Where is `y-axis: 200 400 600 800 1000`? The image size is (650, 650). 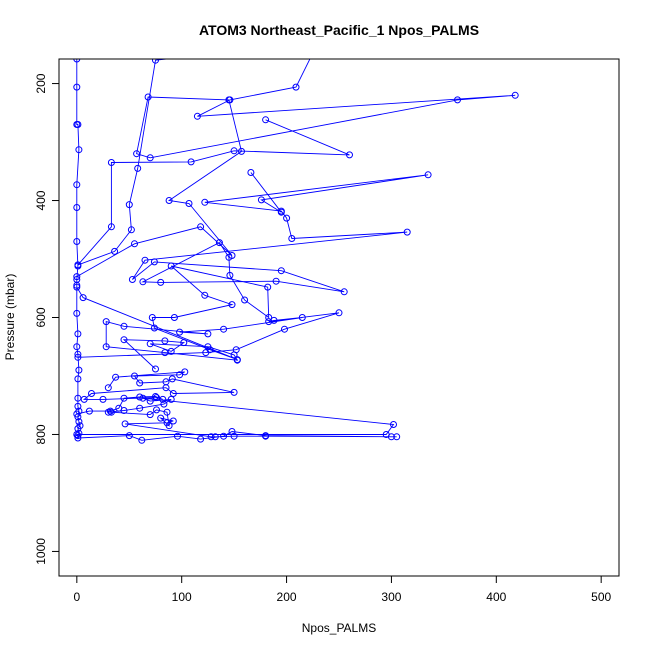 y-axis: 200 400 600 800 1000 is located at coordinates (47, 319).